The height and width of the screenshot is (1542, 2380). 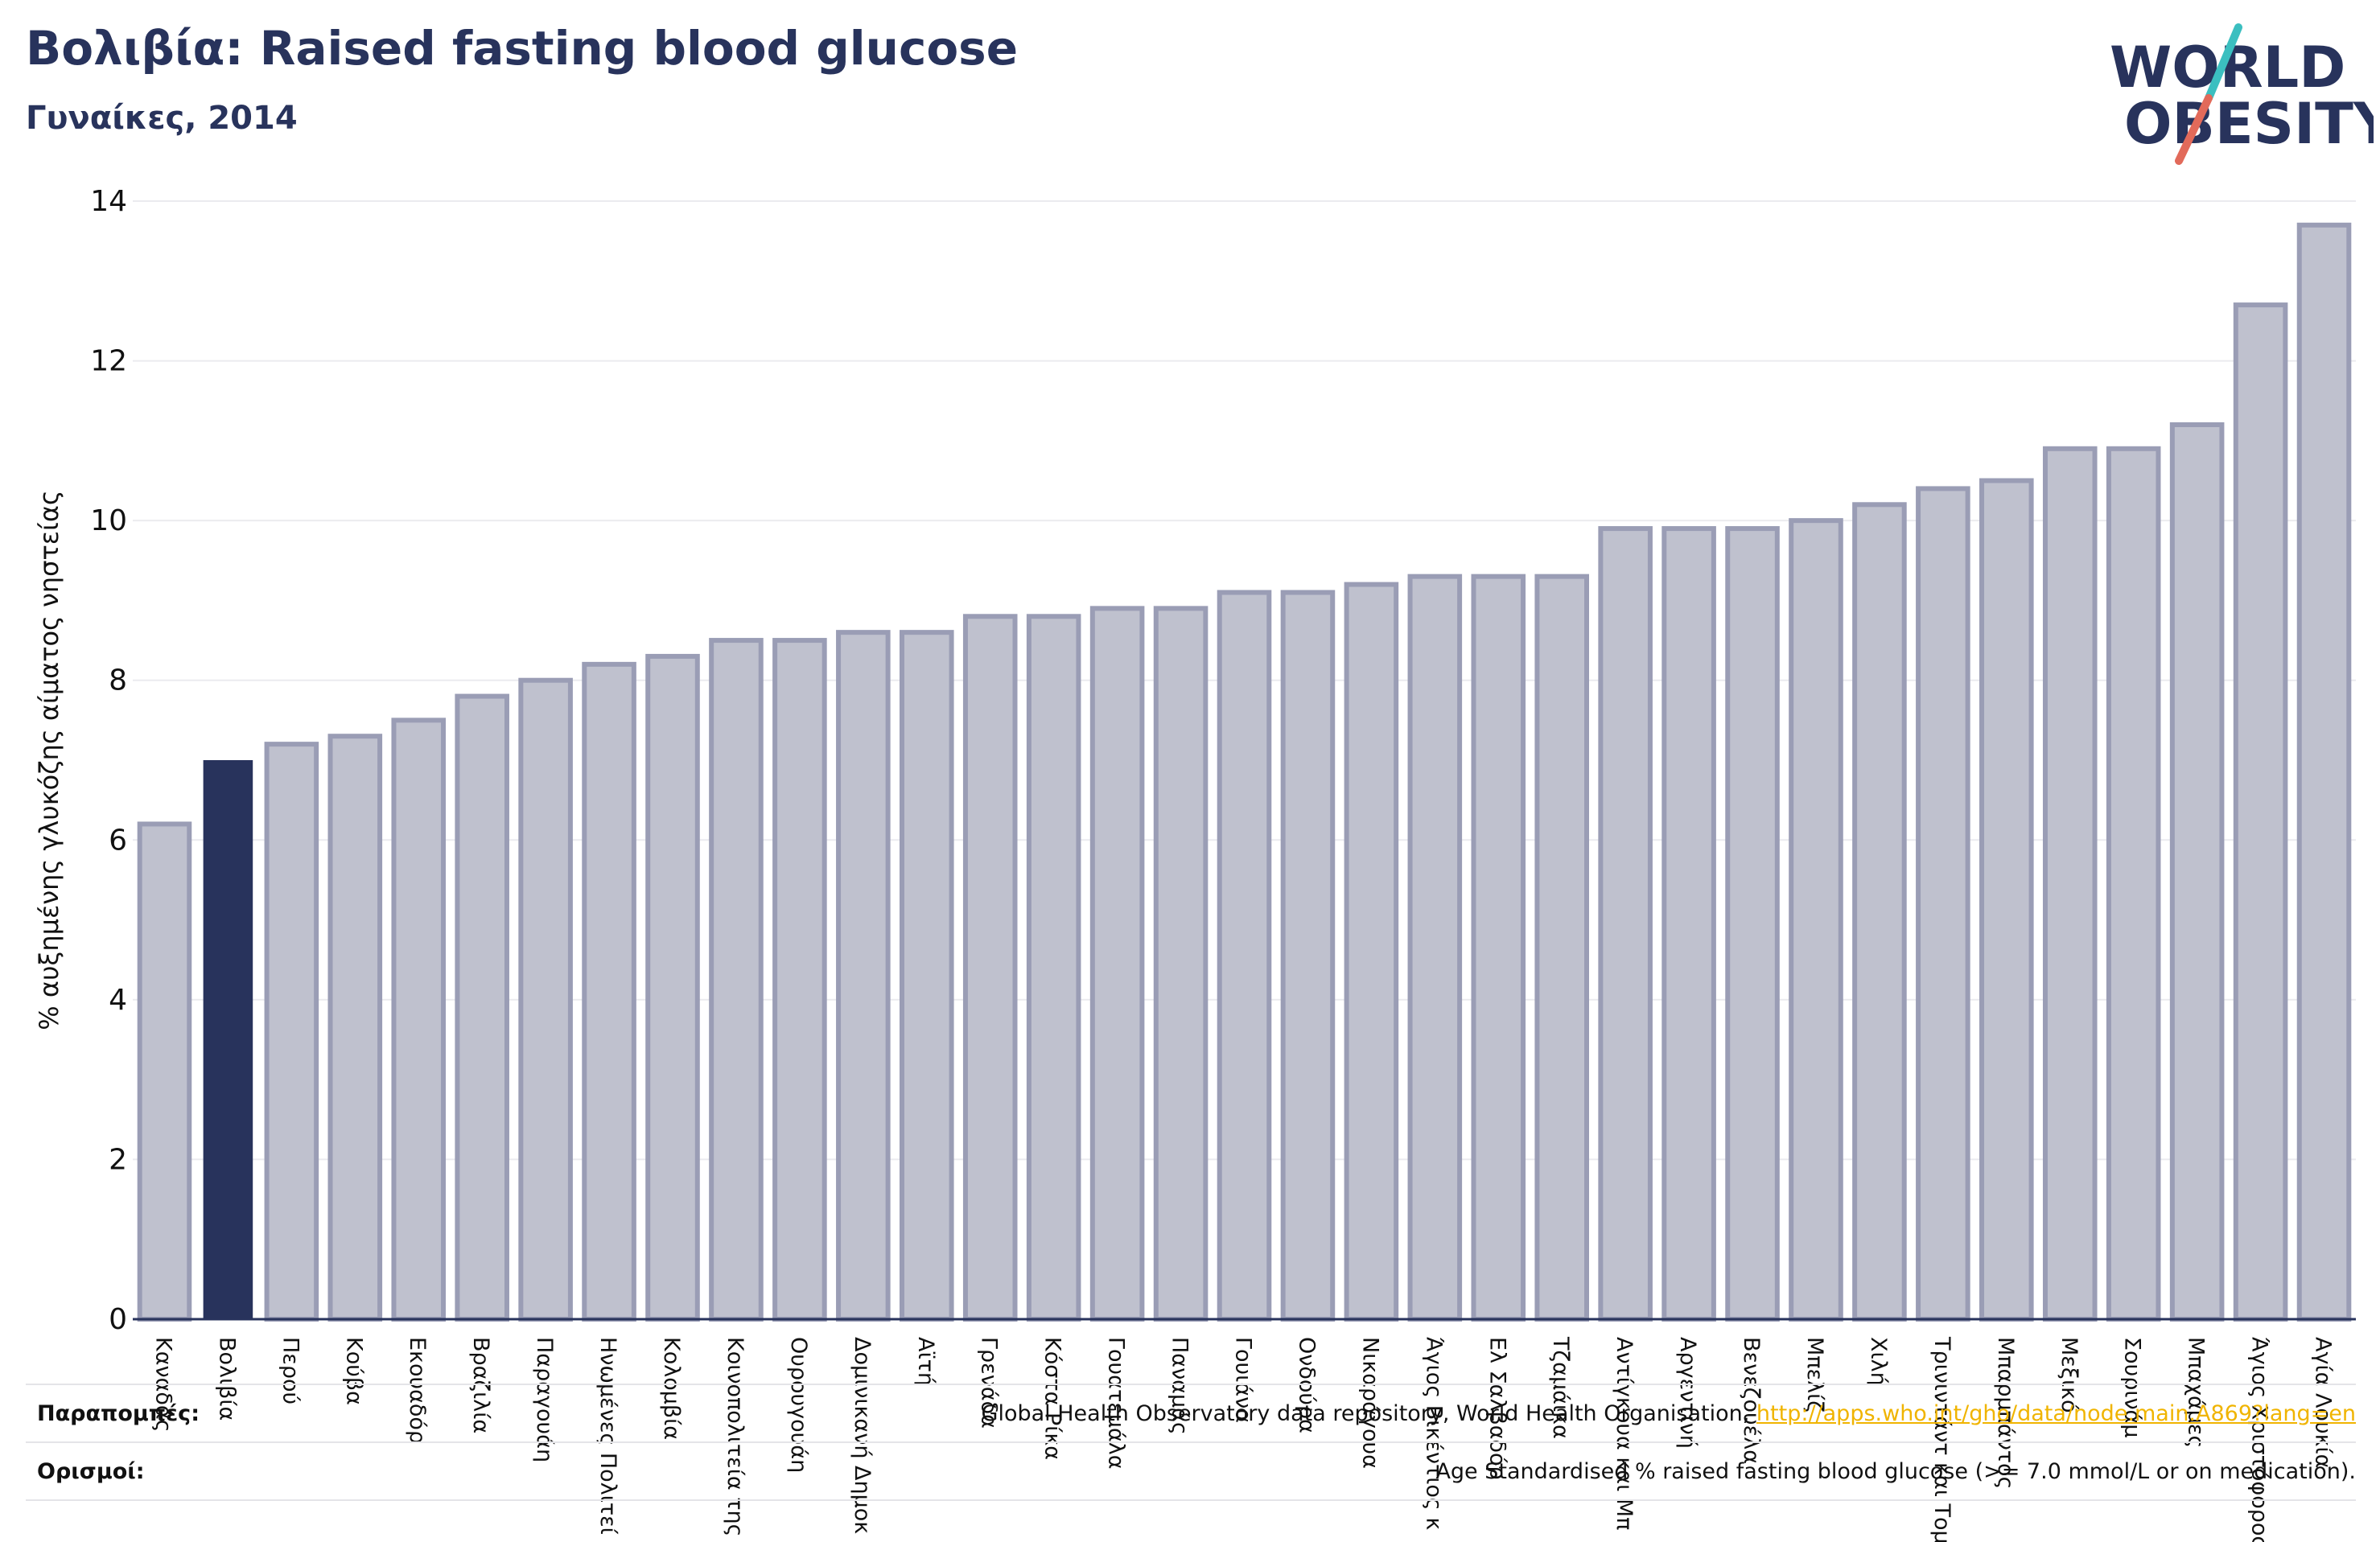 What do you see at coordinates (91, 1471) in the screenshot?
I see `definitions-label: Ορισμοί:` at bounding box center [91, 1471].